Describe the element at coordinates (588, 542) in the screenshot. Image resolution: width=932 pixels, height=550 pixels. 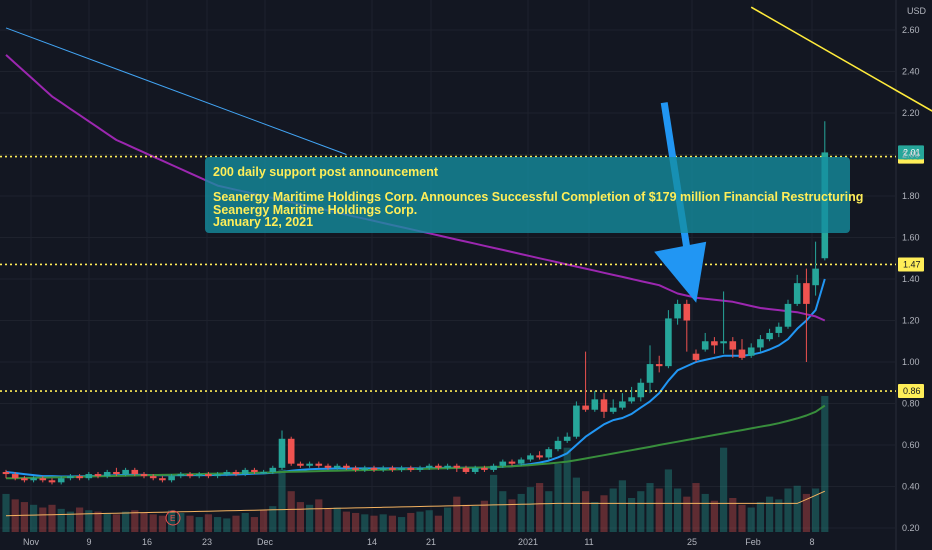
I see `time-tick-label: 11` at that location.